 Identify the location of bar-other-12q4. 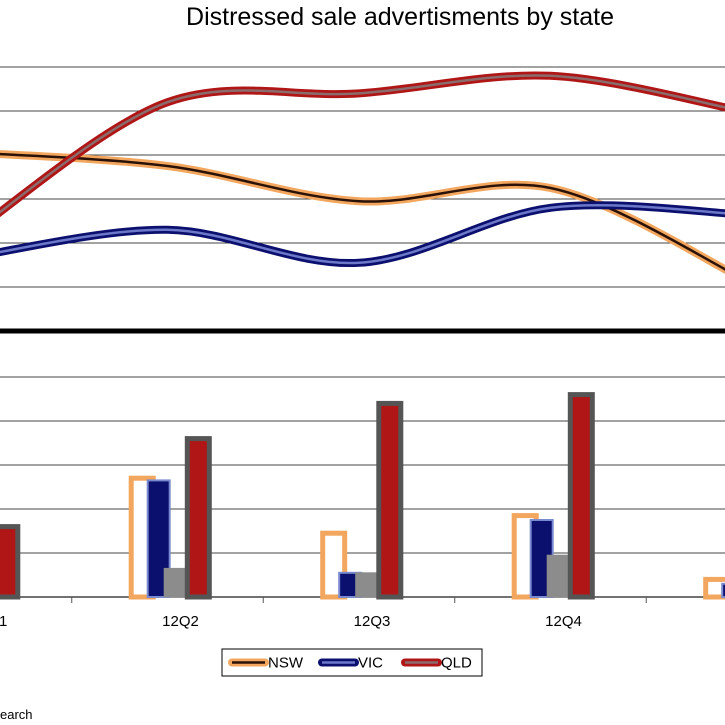
(558, 576).